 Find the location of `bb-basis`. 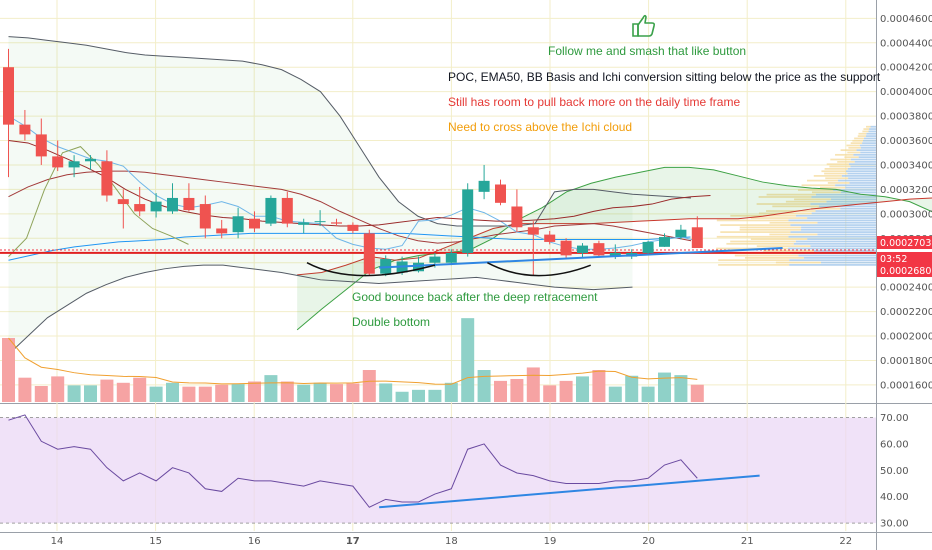

bb-basis is located at coordinates (350, 207).